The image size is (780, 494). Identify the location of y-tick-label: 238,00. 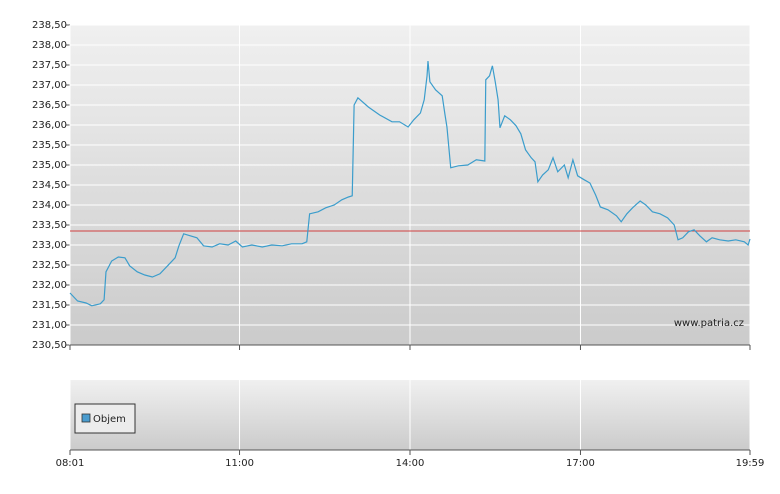
(49, 45).